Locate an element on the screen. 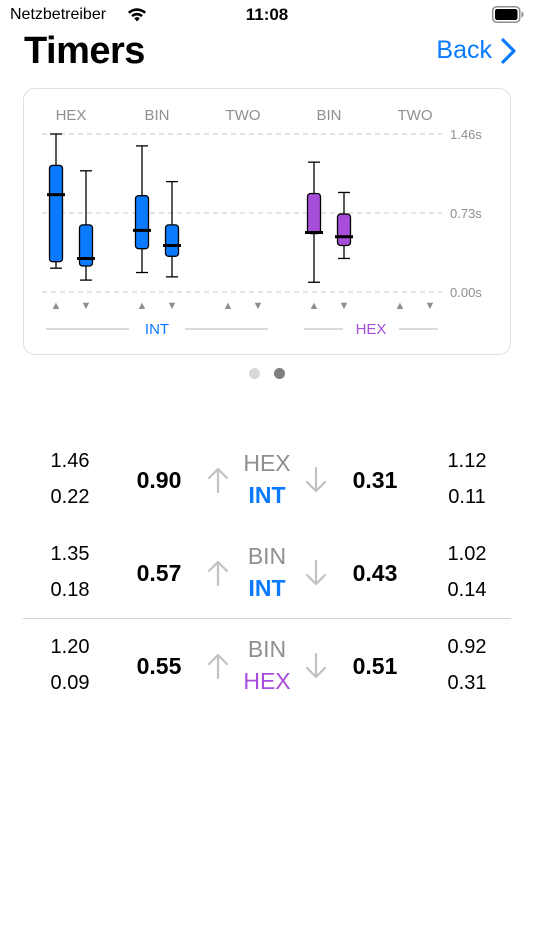  right-median-value: 0.51 is located at coordinates (375, 666).